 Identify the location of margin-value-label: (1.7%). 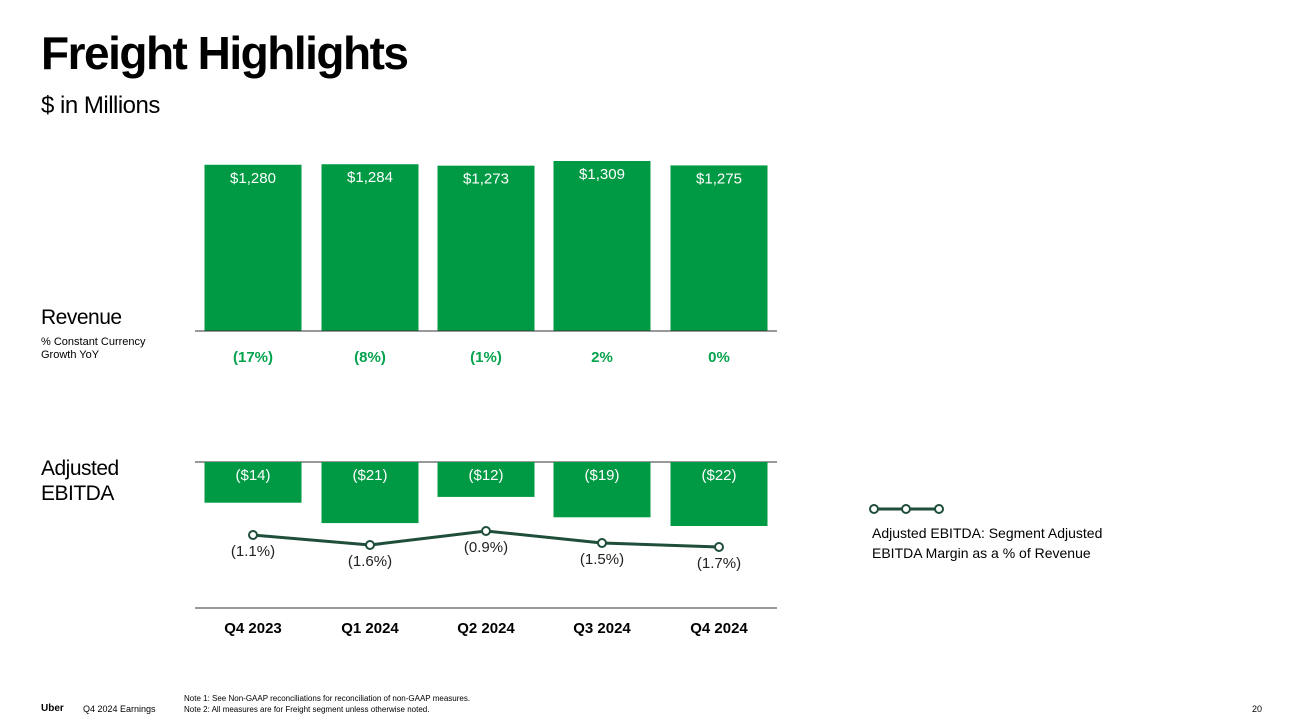
(719, 563).